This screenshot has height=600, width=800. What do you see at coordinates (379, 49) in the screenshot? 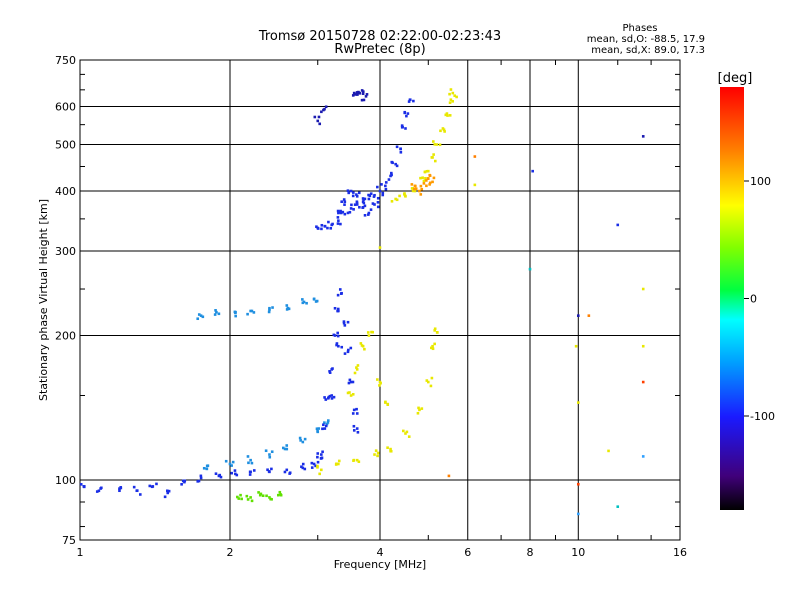
I see `chart-subtitle: RwPretec (8p)` at bounding box center [379, 49].